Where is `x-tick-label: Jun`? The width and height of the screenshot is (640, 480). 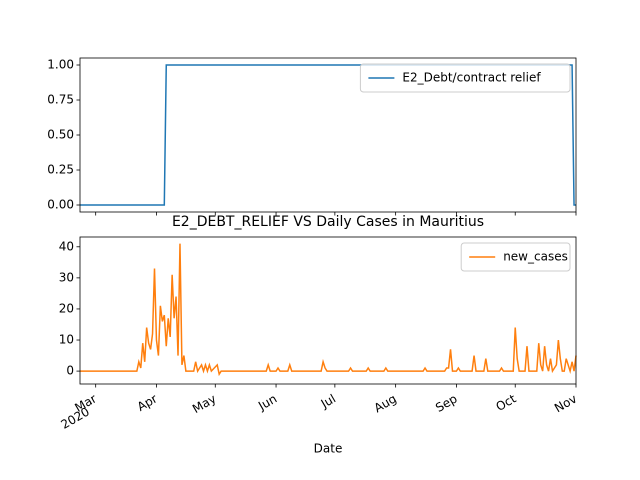
x-tick-label: Jun is located at coordinates (267, 403).